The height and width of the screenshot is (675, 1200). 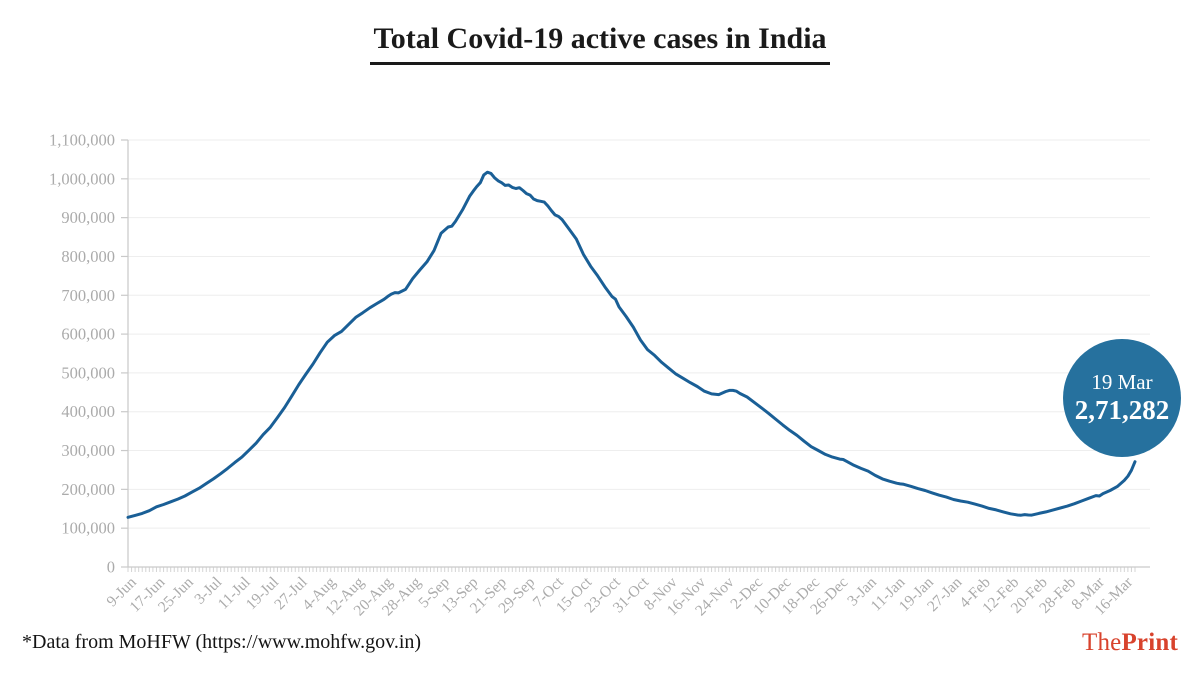 I want to click on y-tick-label: 0, so click(x=111, y=567).